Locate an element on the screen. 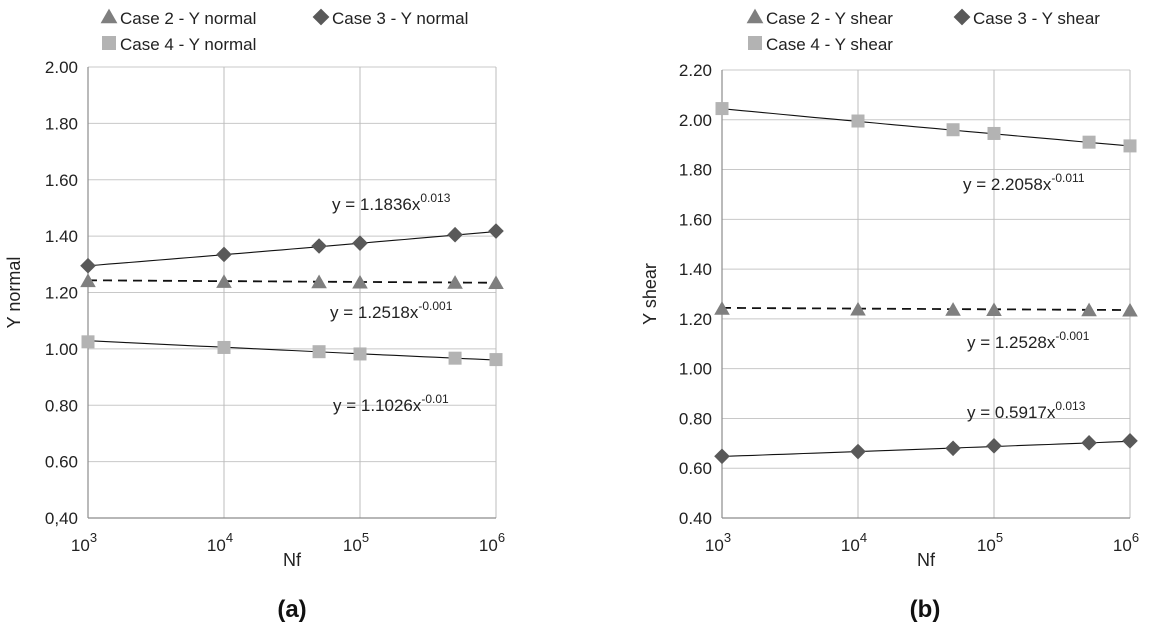 This screenshot has height=641, width=1156. trendline-equation: y = 1.1026x-0.01 is located at coordinates (391, 403).